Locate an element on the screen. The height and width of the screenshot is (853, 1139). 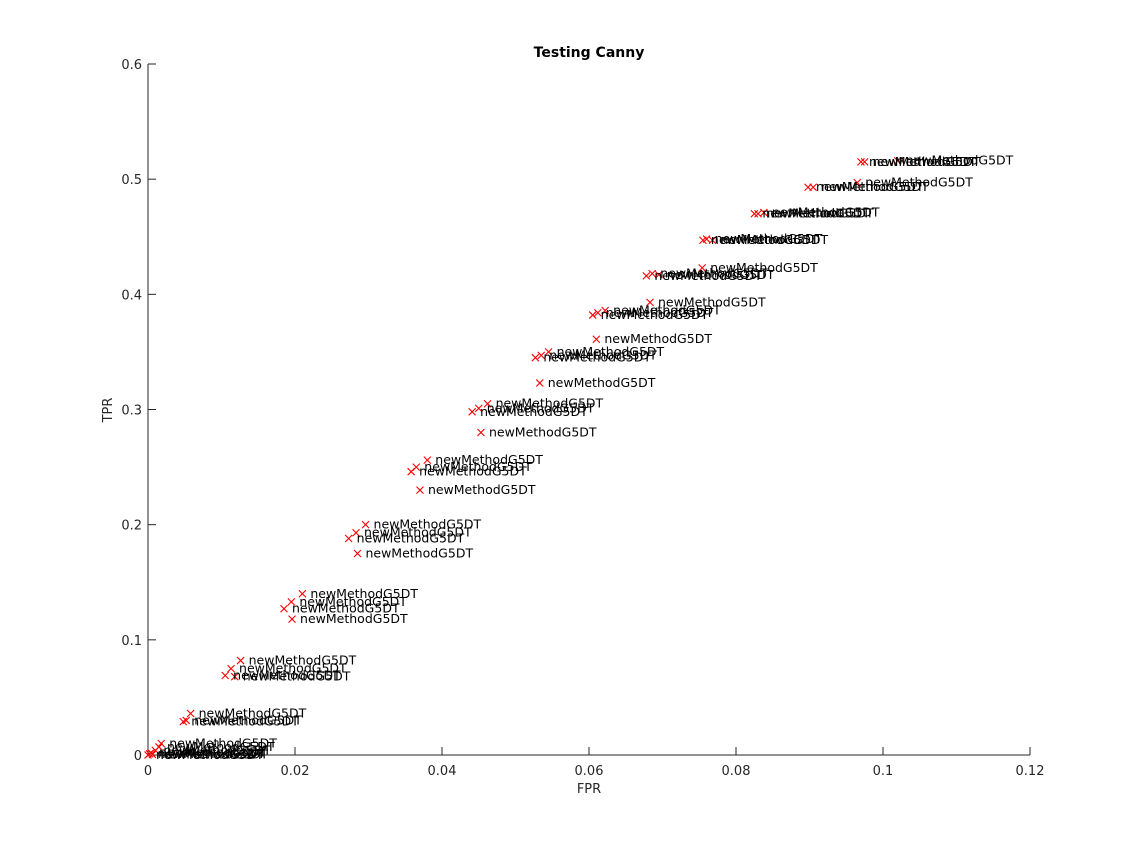
x-tick-label: 0.12 is located at coordinates (1030, 771).